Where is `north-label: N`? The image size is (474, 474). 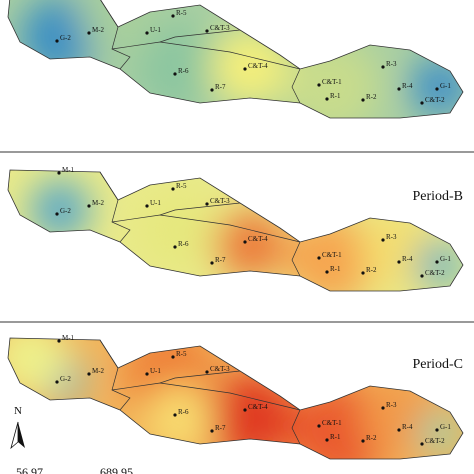 north-label: N is located at coordinates (18, 411).